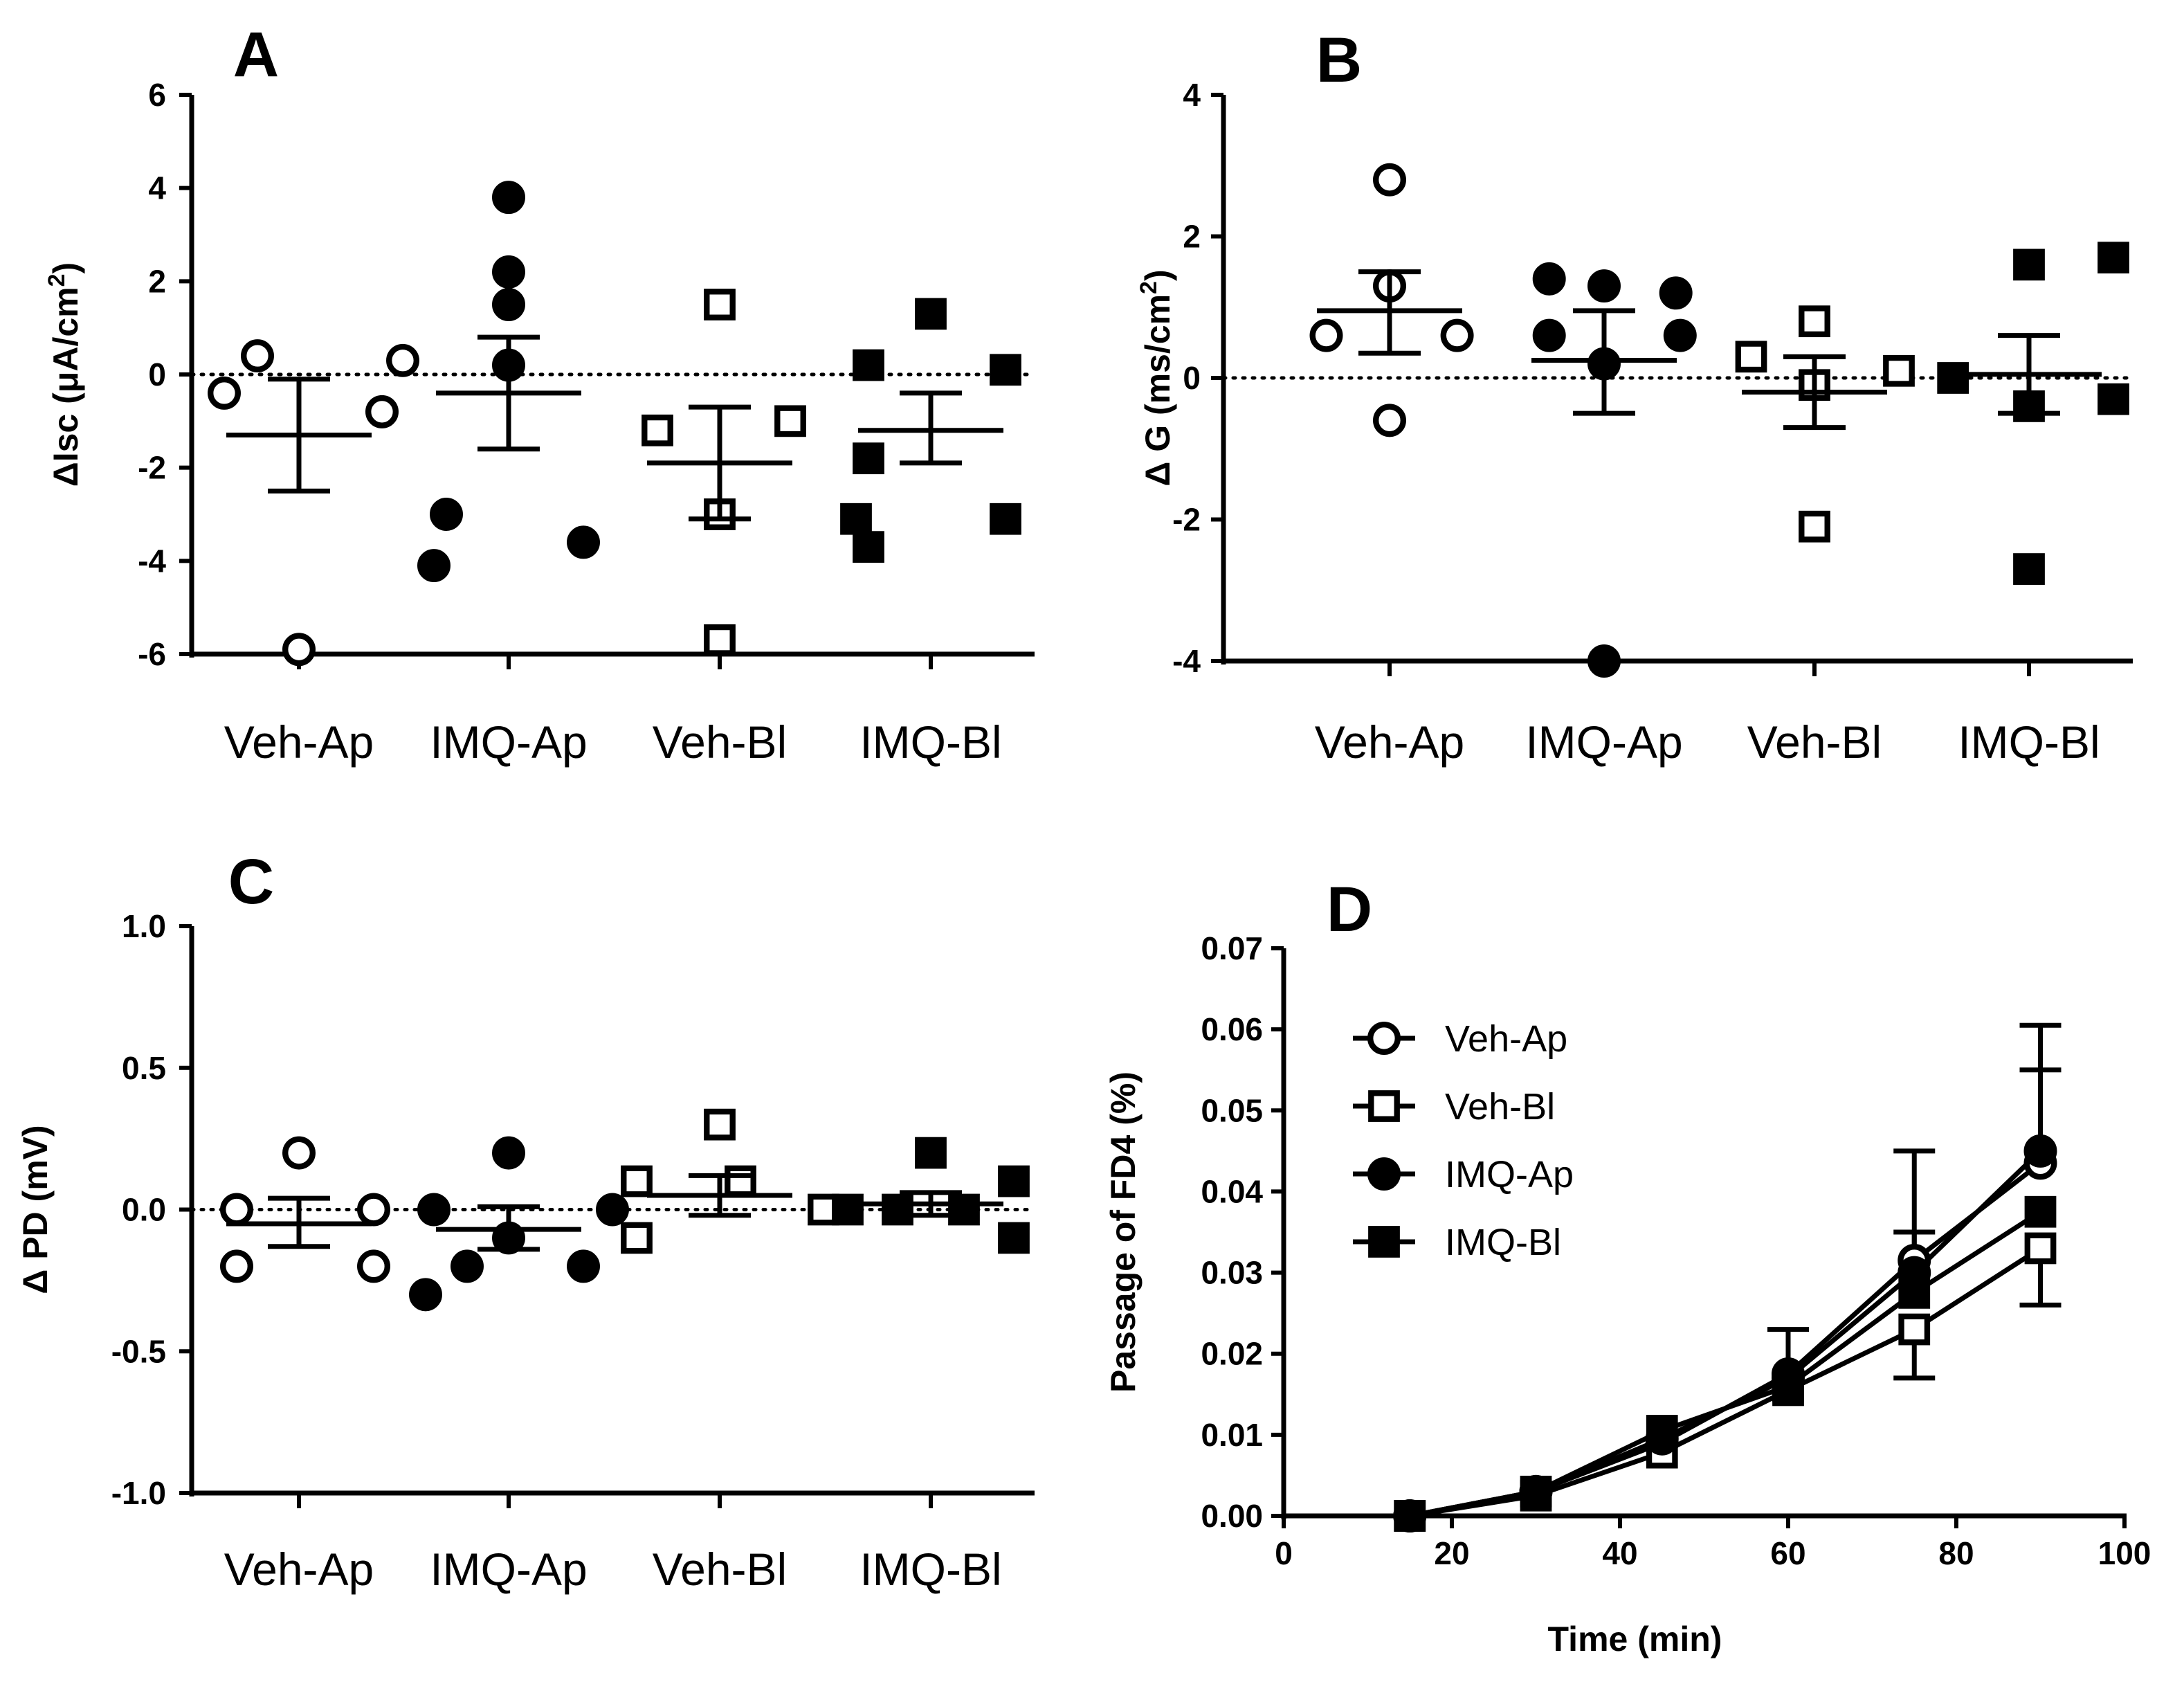 Image resolution: width=2184 pixels, height=1691 pixels. Describe the element at coordinates (1156, 377) in the screenshot. I see `y-axis-label: Δ G (ms/cm2)` at that location.